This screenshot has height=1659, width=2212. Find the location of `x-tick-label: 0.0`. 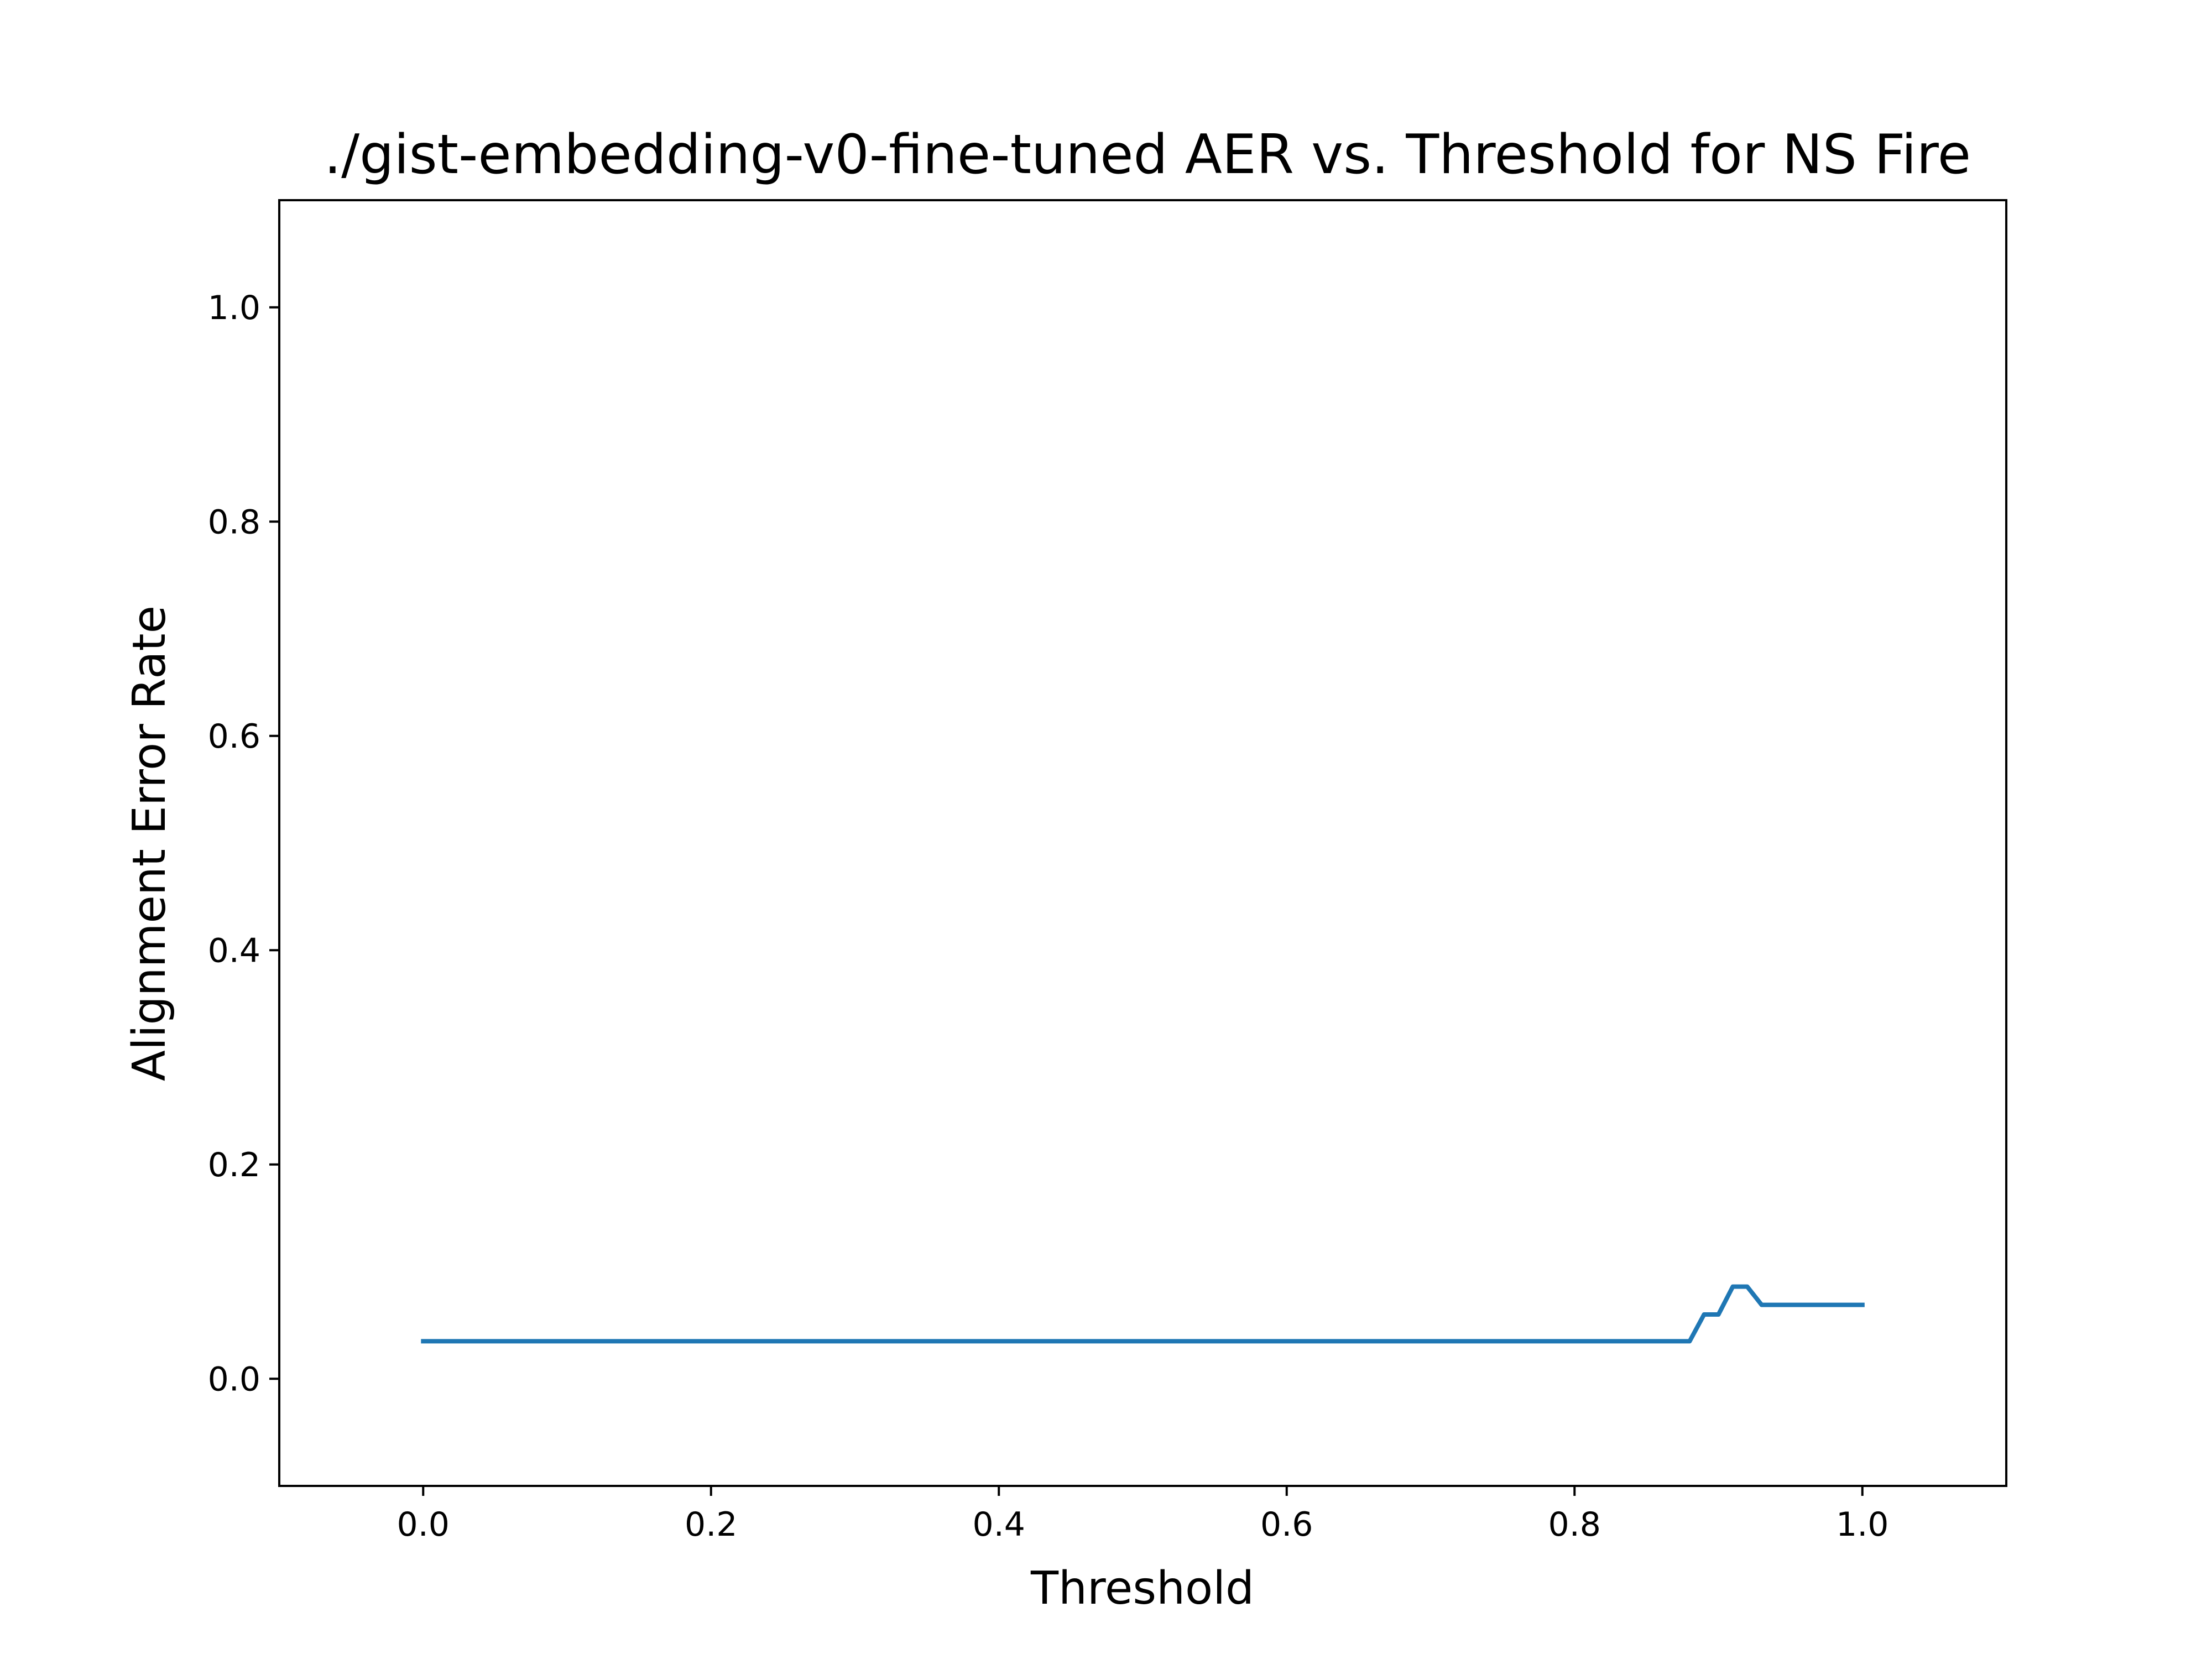

x-tick-label: 0.0 is located at coordinates (423, 1524).